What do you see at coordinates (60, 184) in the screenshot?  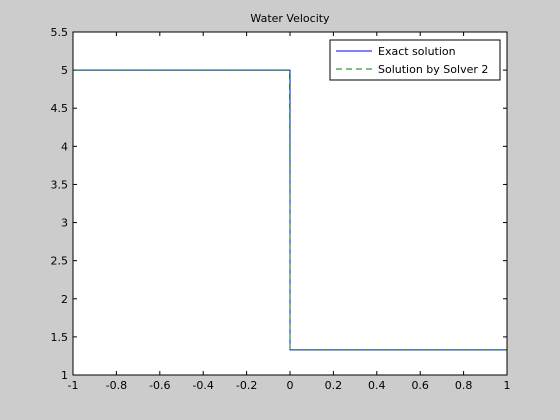 I see `y-tick-label: 3.5` at bounding box center [60, 184].